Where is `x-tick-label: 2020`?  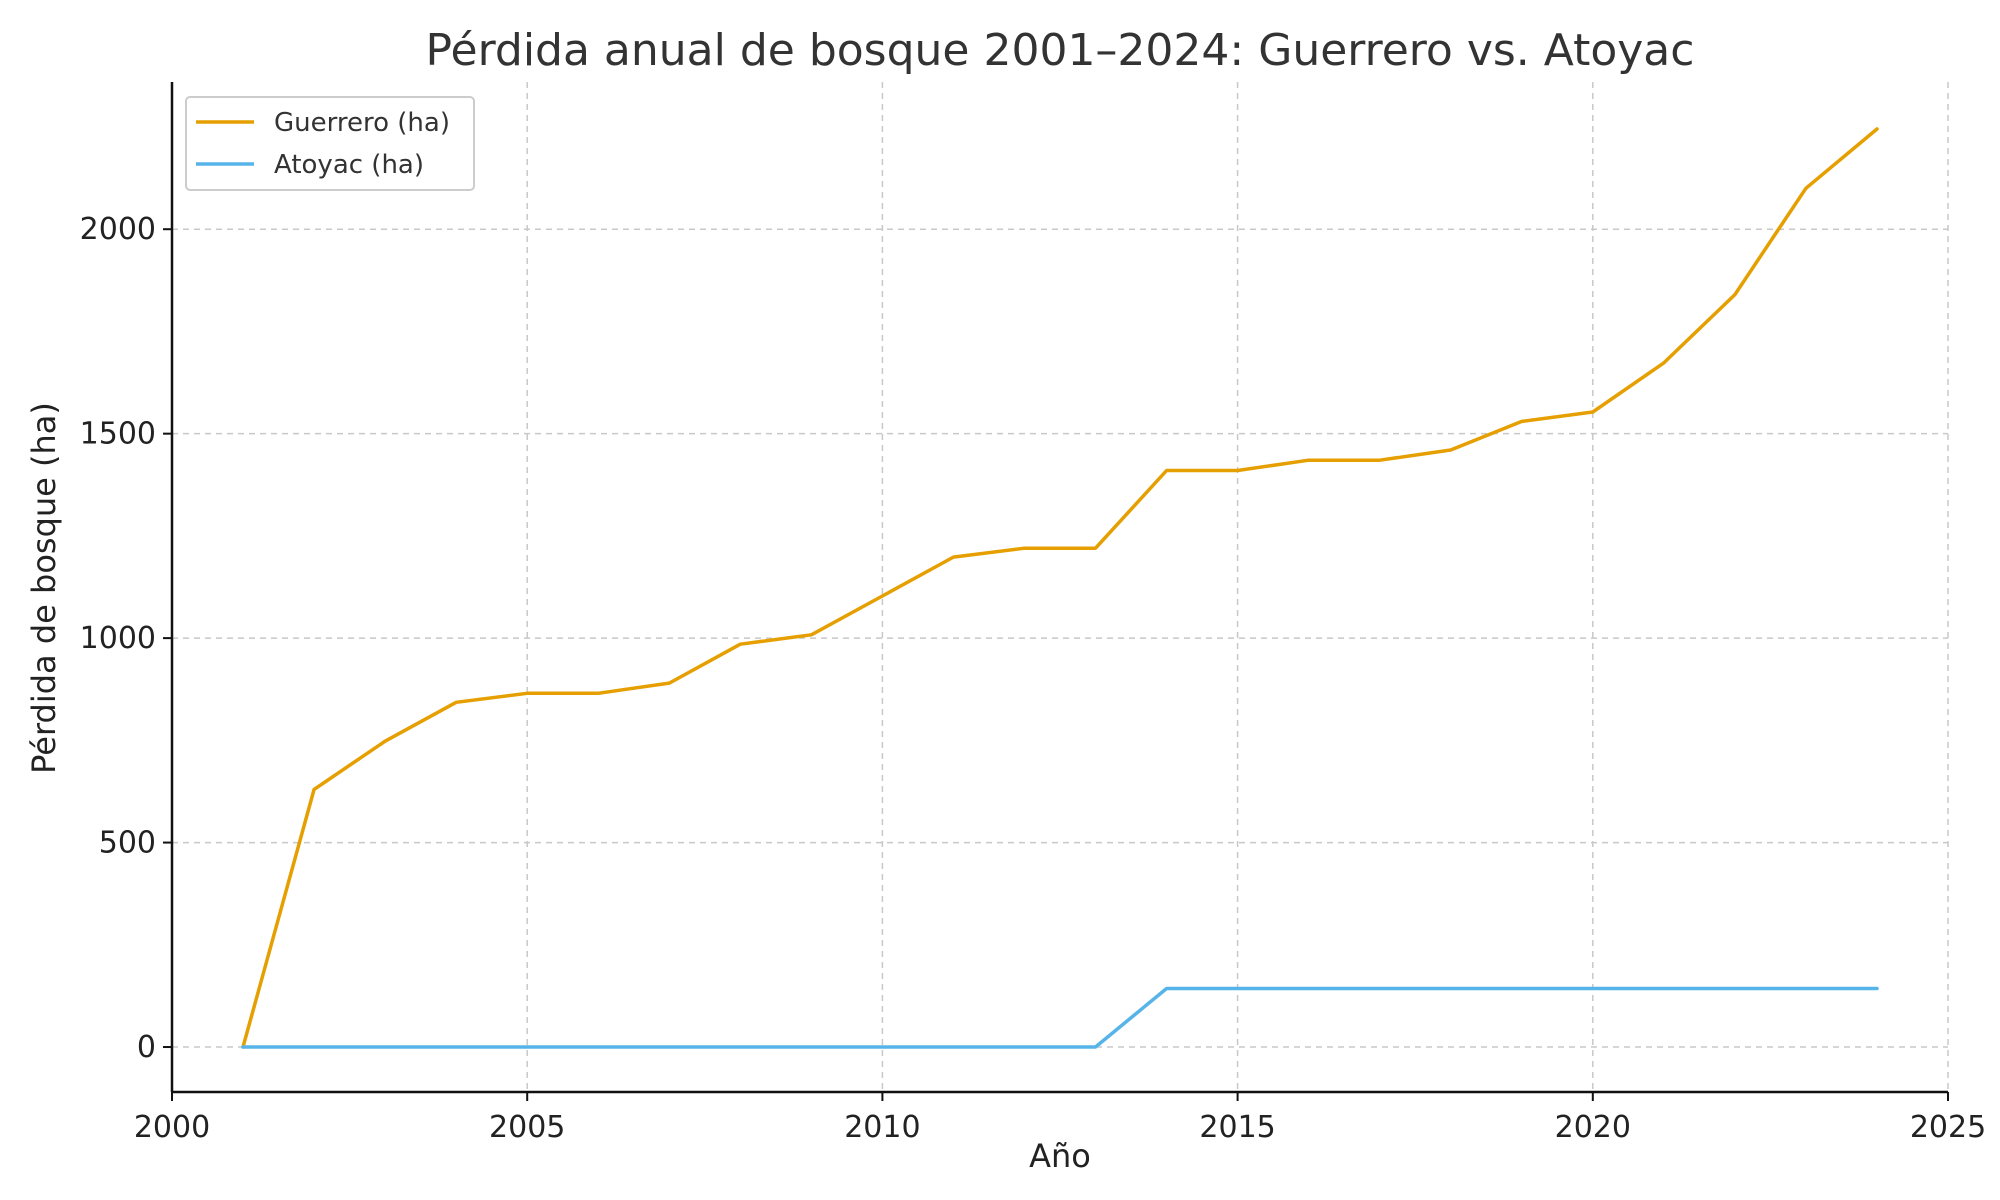
x-tick-label: 2020 is located at coordinates (1593, 1127).